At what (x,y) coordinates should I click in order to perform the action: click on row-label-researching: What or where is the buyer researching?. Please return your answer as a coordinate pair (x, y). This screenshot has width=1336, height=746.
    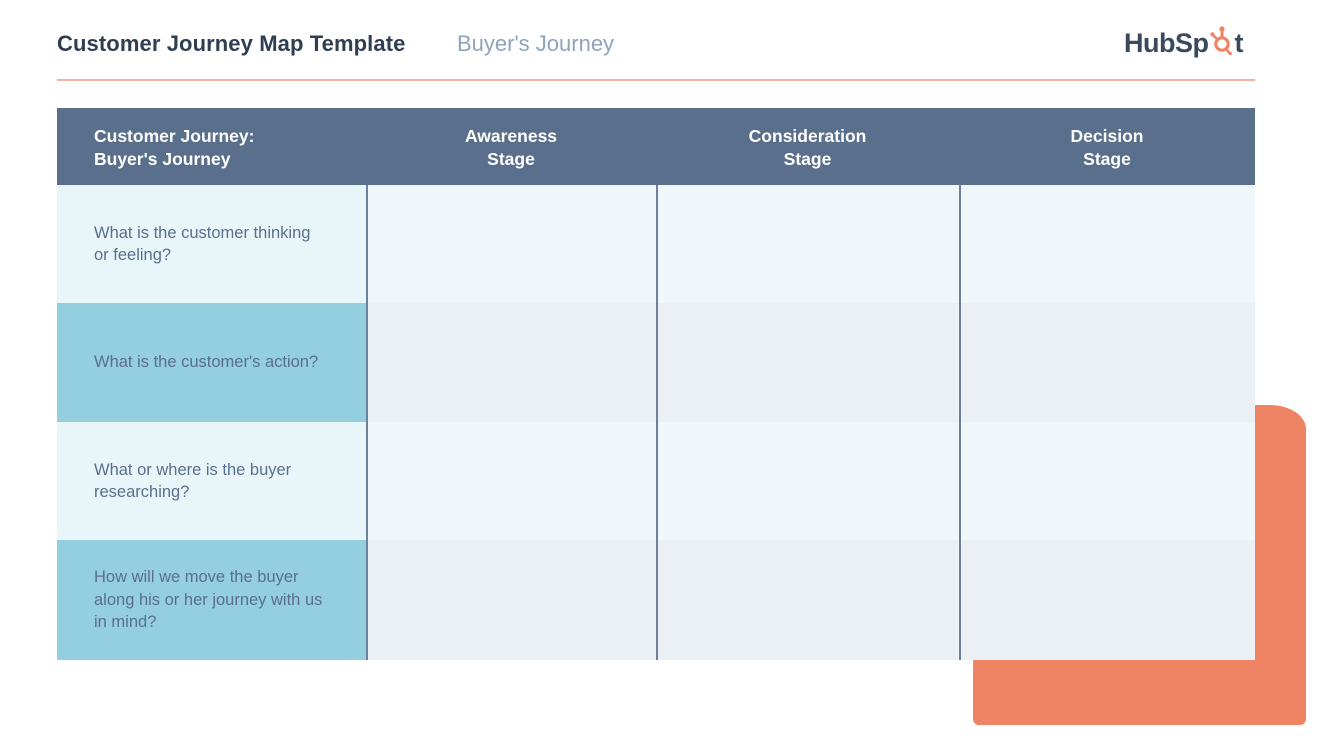
    Looking at the image, I should click on (211, 481).